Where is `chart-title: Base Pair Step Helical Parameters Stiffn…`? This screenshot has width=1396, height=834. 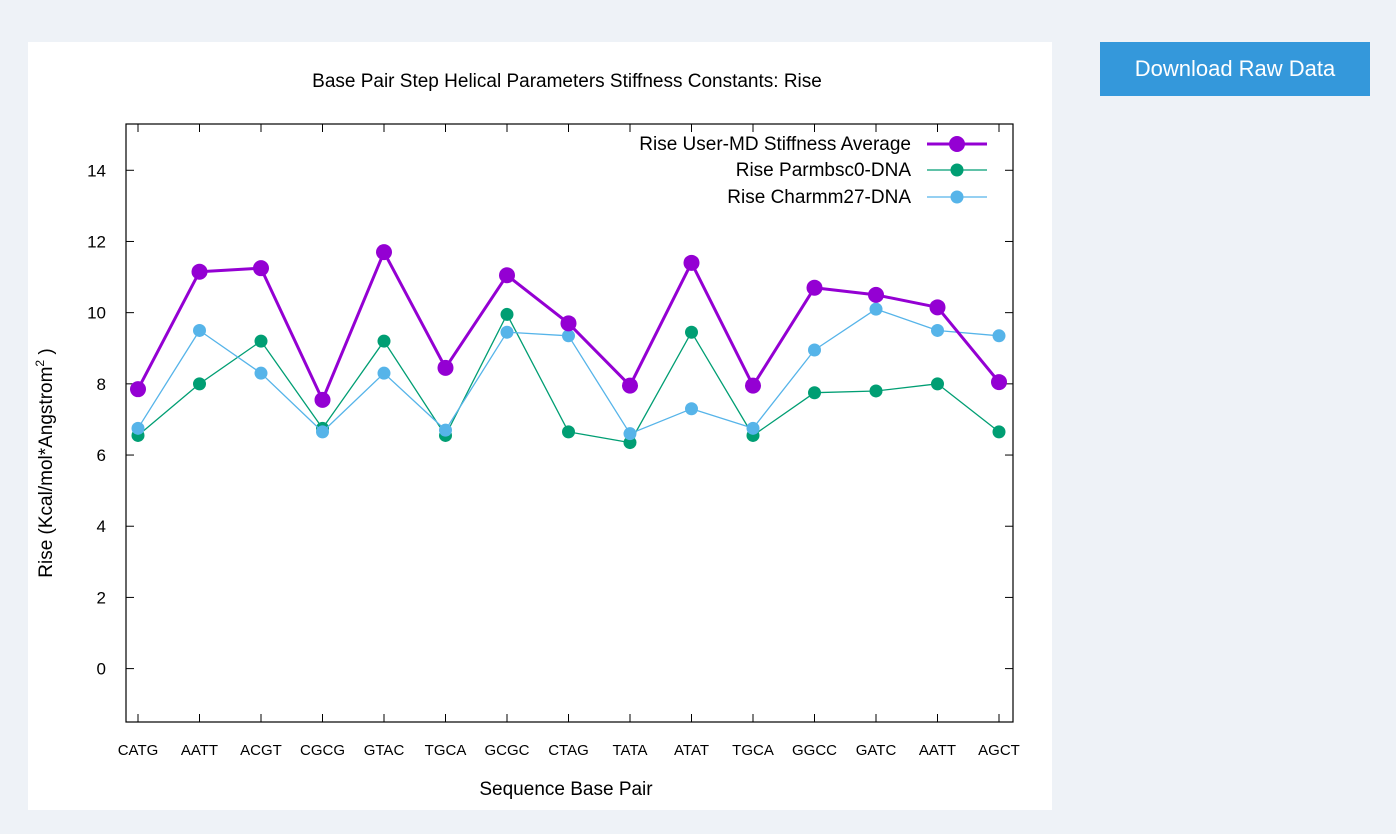
chart-title: Base Pair Step Helical Parameters Stiffn… is located at coordinates (567, 81).